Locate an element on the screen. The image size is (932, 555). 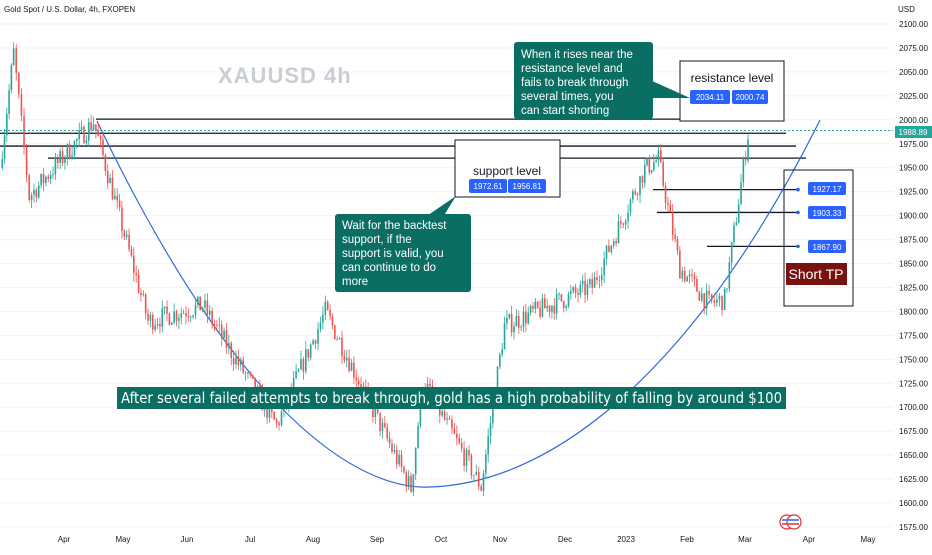
support-annotation: support level 1972.61 1956.81 is located at coordinates (507, 168).